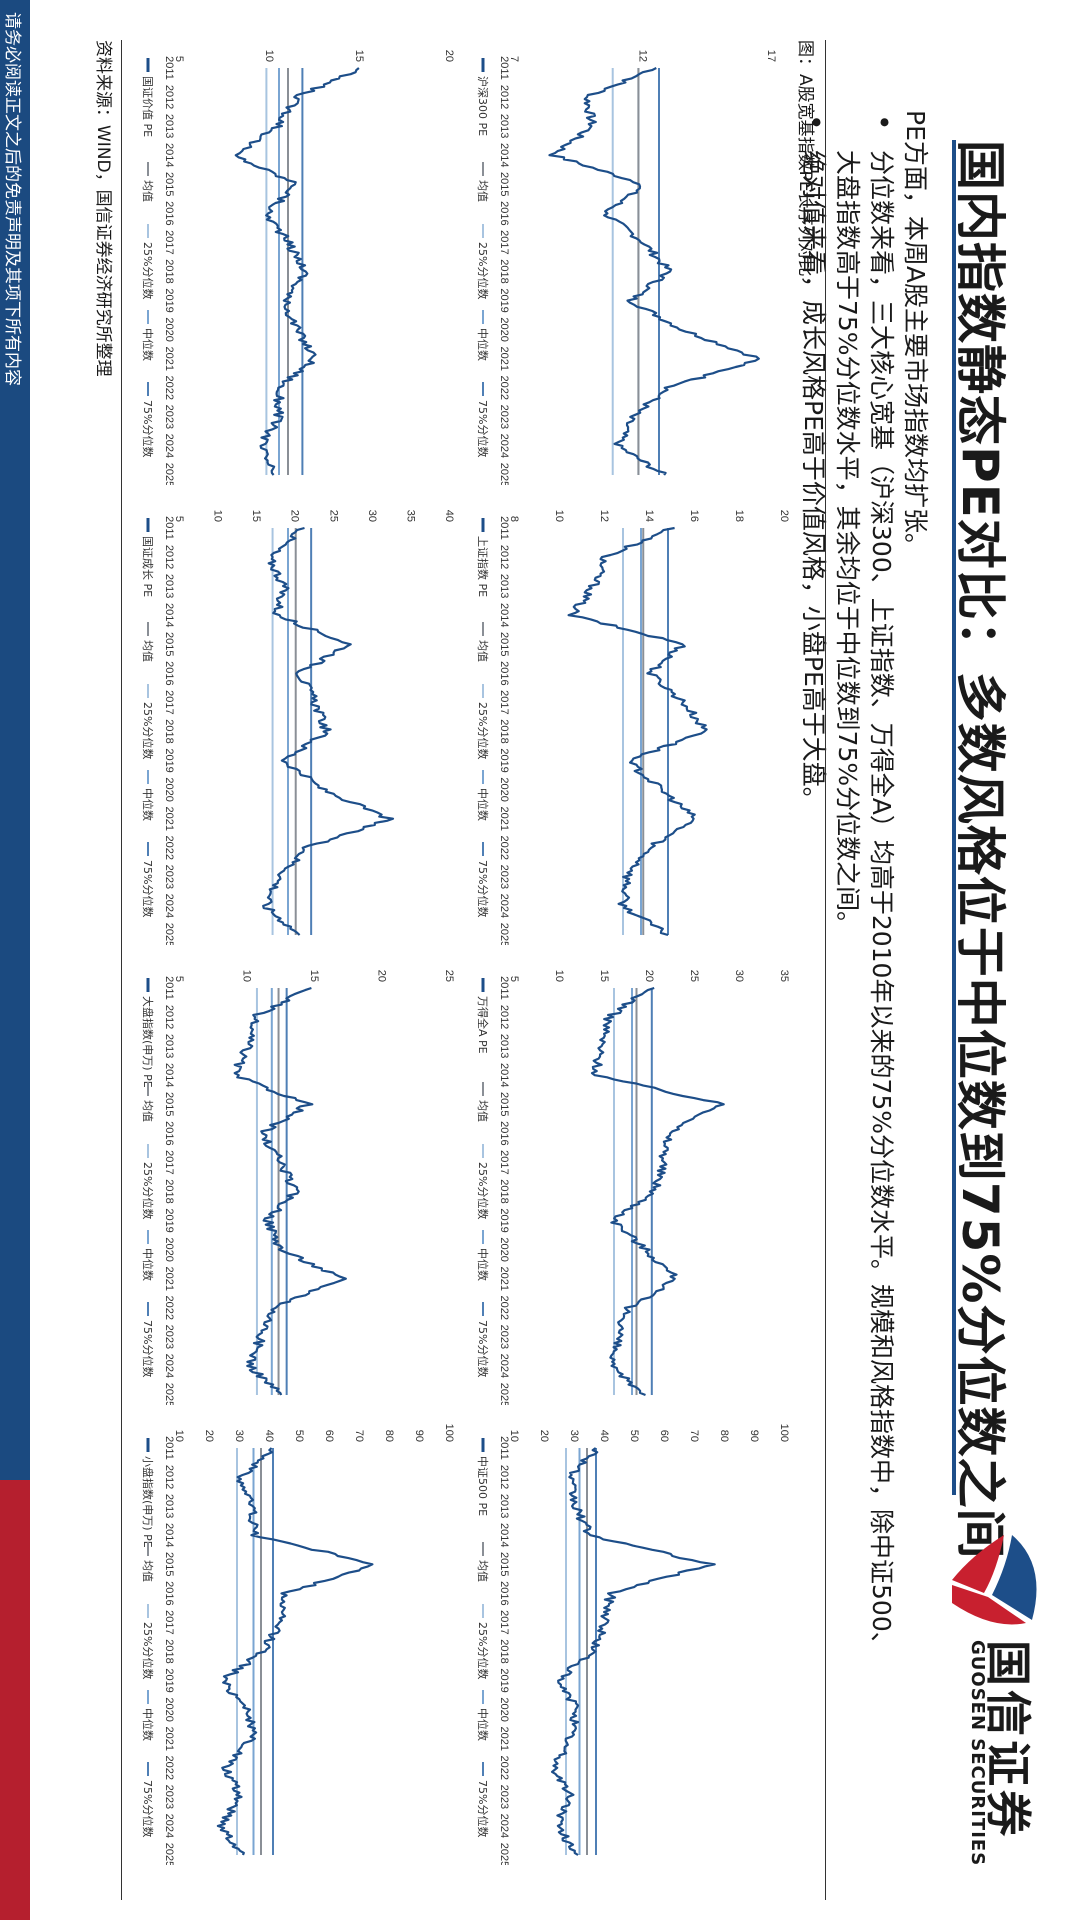  What do you see at coordinates (980, 850) in the screenshot?
I see `page-title: 国内指数静态PE对比：多数风格位于中位数到75%分位数之间` at bounding box center [980, 850].